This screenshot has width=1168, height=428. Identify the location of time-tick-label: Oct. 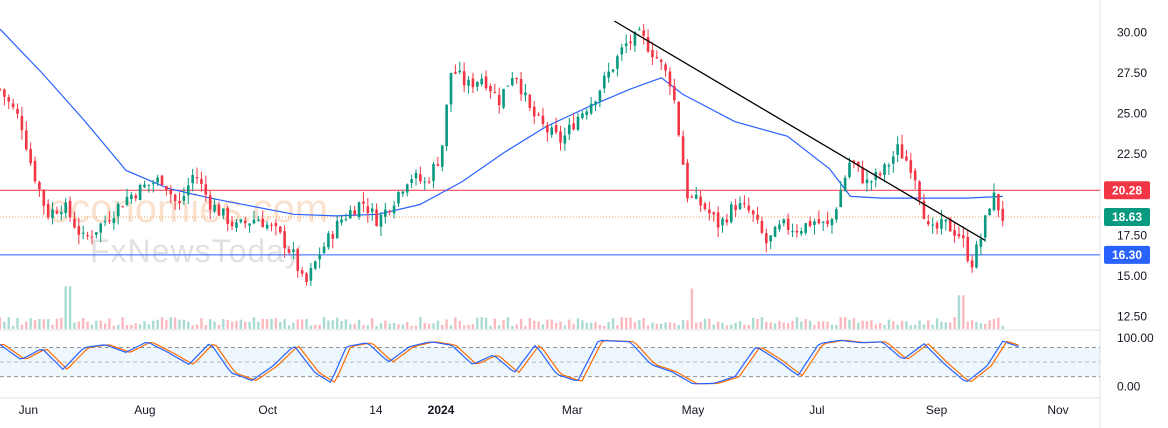
(267, 410).